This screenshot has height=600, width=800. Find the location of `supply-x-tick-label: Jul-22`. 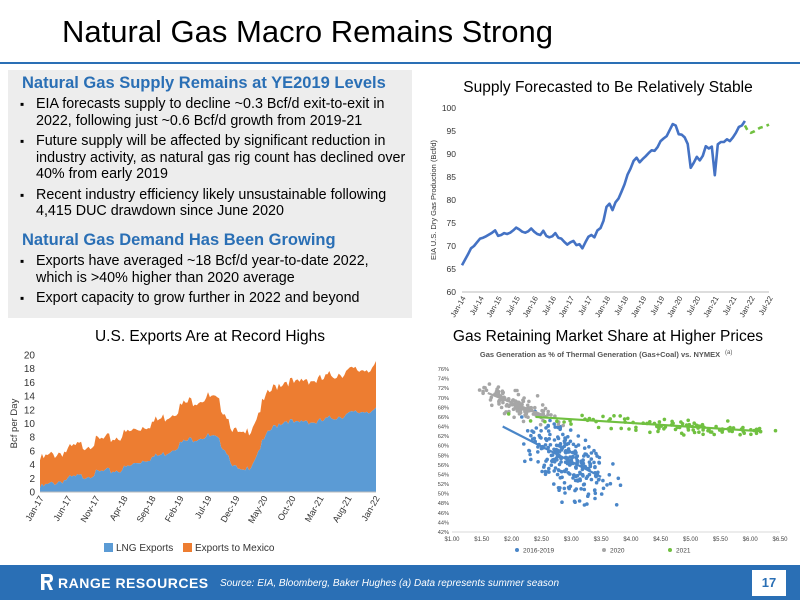

supply-x-tick-label: Jul-22 is located at coordinates (766, 306).